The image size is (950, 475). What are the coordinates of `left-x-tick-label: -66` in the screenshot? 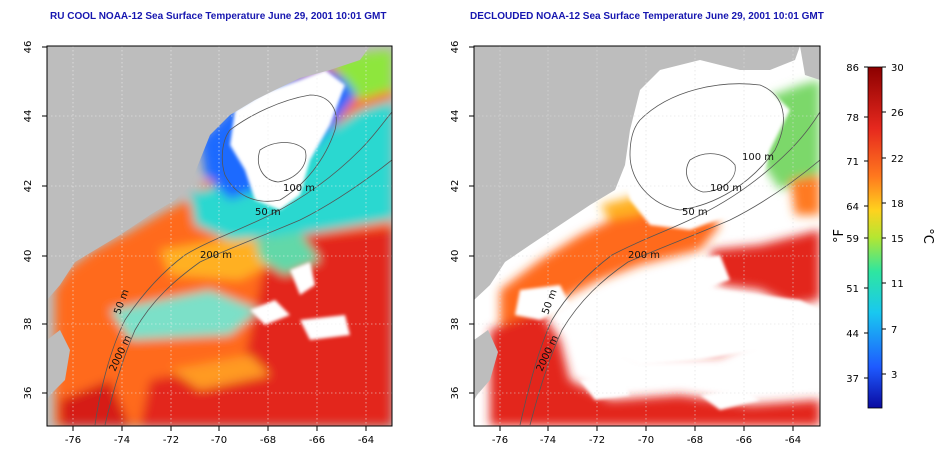 It's located at (317, 440).